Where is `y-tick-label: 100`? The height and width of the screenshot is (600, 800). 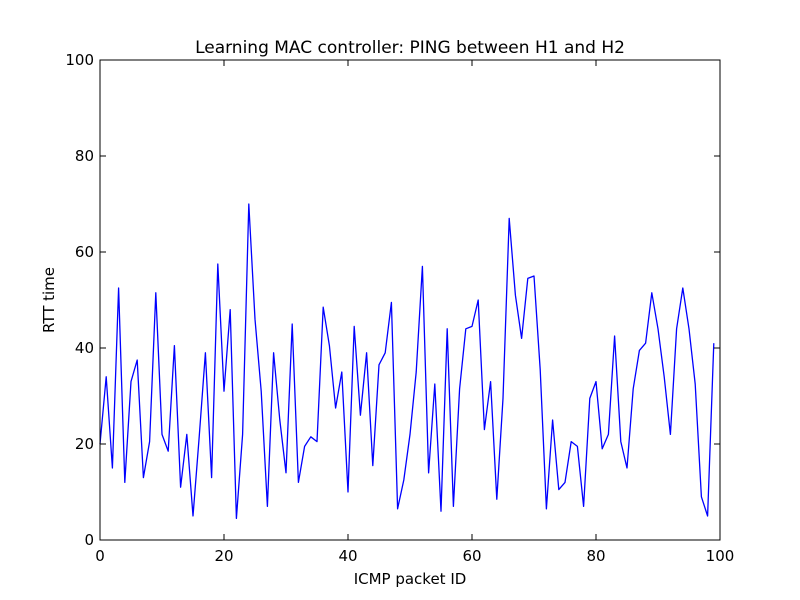 y-tick-label: 100 is located at coordinates (79, 60).